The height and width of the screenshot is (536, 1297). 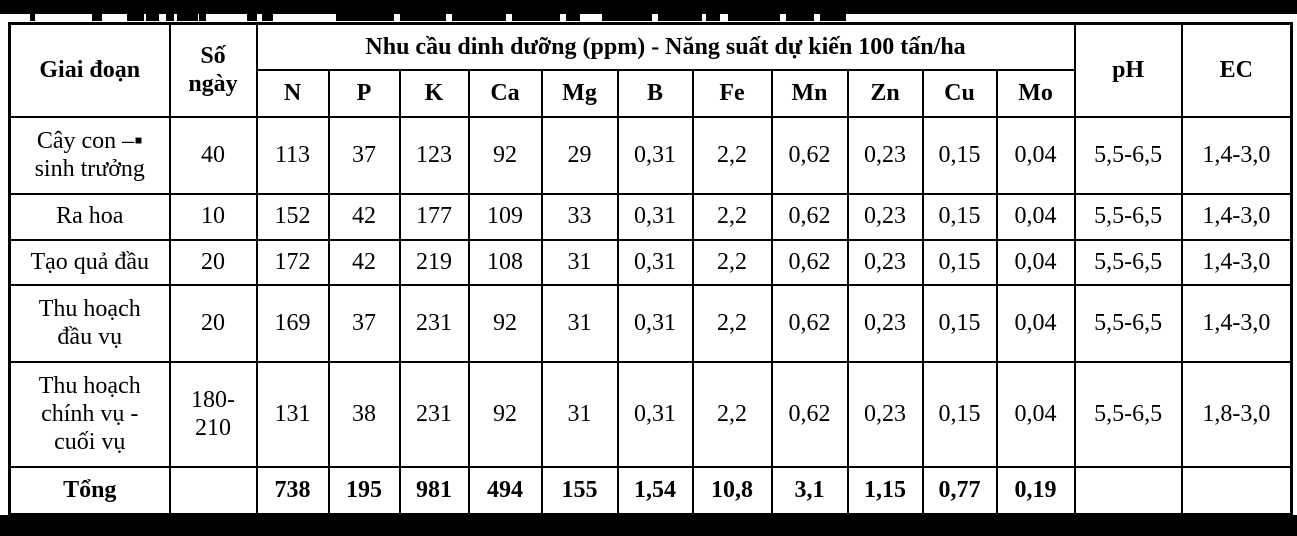 What do you see at coordinates (213, 70) in the screenshot?
I see `col-header-days: Số ngày` at bounding box center [213, 70].